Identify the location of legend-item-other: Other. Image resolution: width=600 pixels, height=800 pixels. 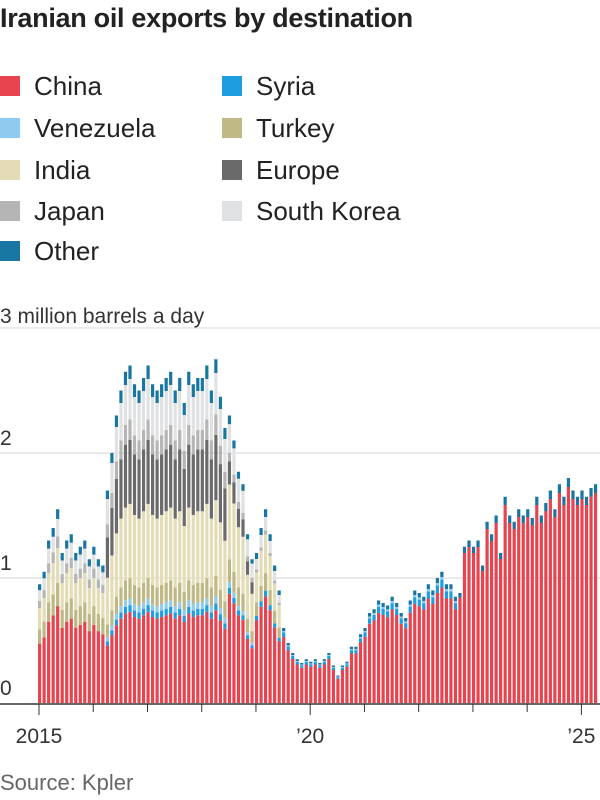
(49, 251).